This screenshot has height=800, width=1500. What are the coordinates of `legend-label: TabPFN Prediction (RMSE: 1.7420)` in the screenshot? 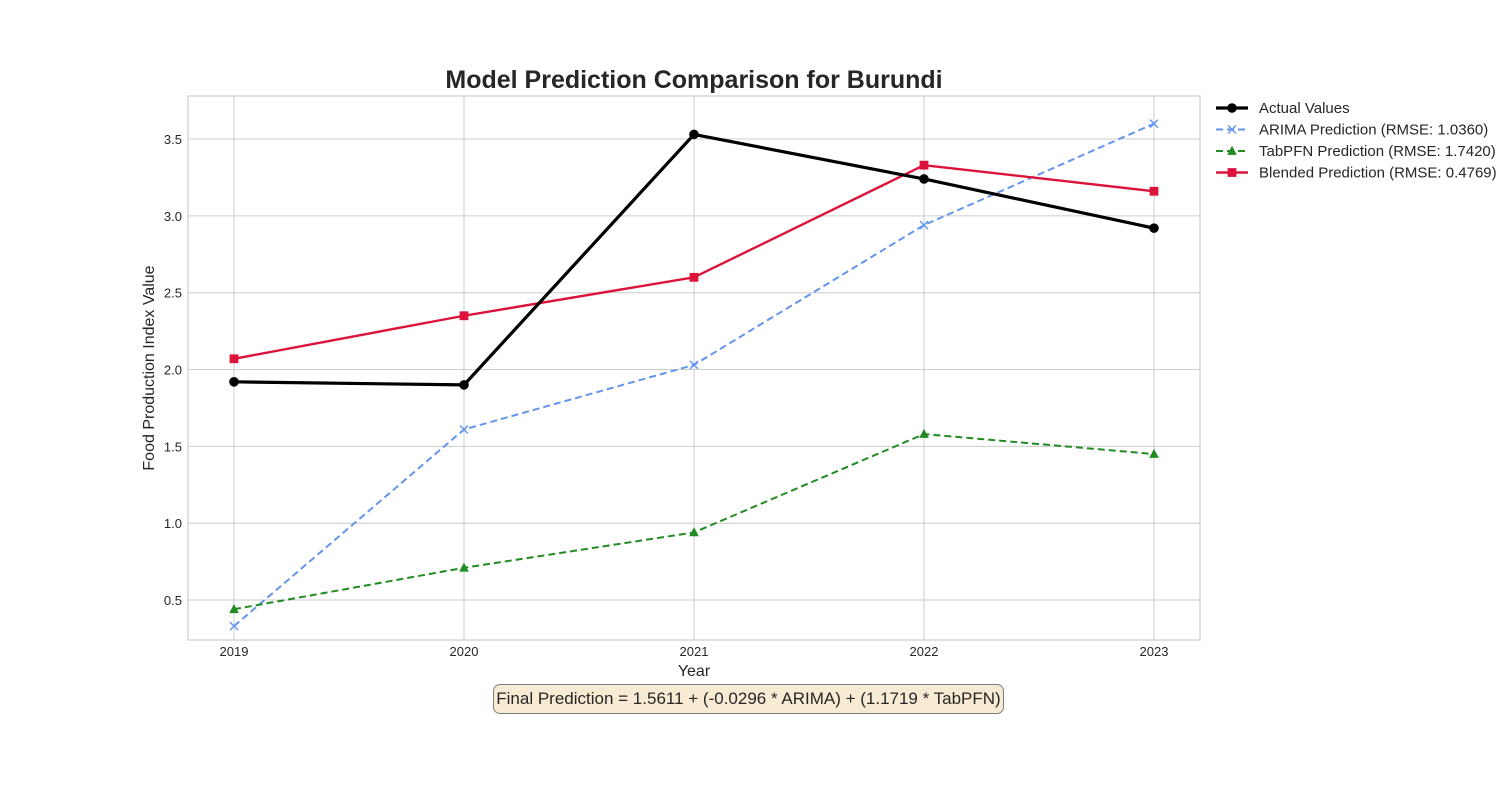 It's located at (1377, 151).